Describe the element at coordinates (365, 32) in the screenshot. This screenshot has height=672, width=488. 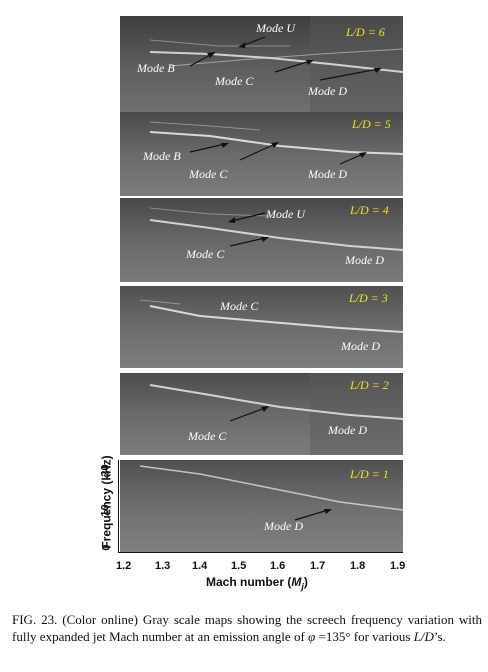
I see `ld-label: L/D = 6` at that location.